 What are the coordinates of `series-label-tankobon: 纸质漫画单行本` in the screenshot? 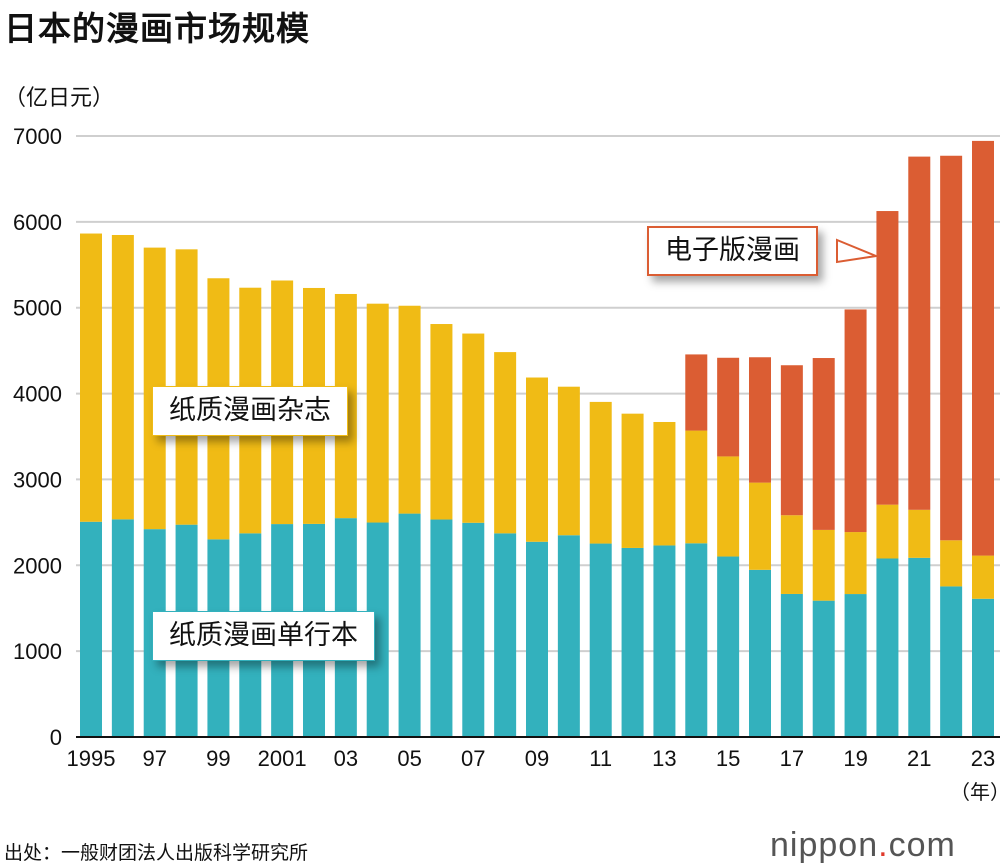 It's located at (263, 636).